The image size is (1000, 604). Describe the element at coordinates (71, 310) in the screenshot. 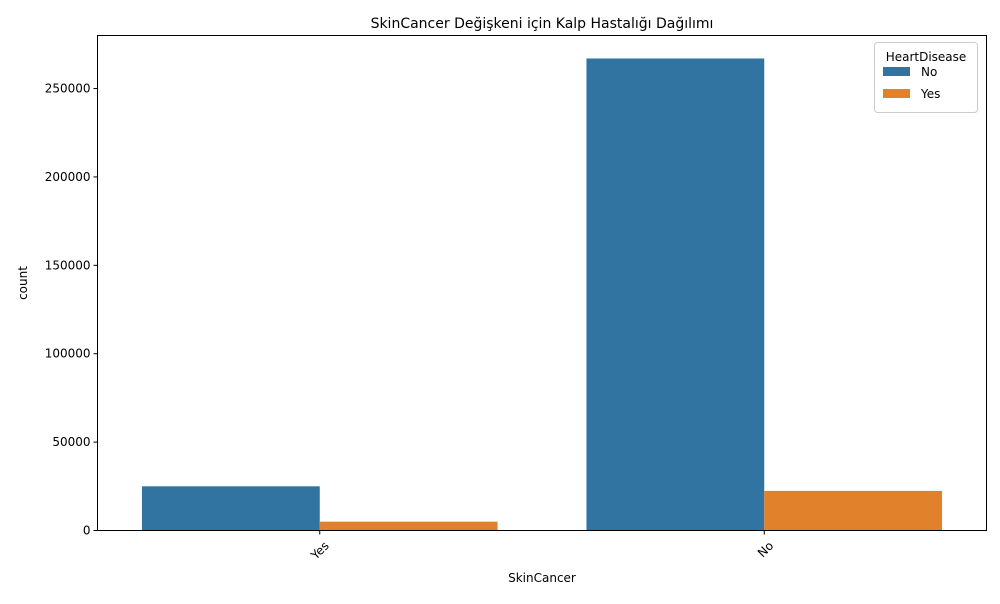

I see `y-axis-ticks: 0 50000 100000 150000 200000 250000` at that location.